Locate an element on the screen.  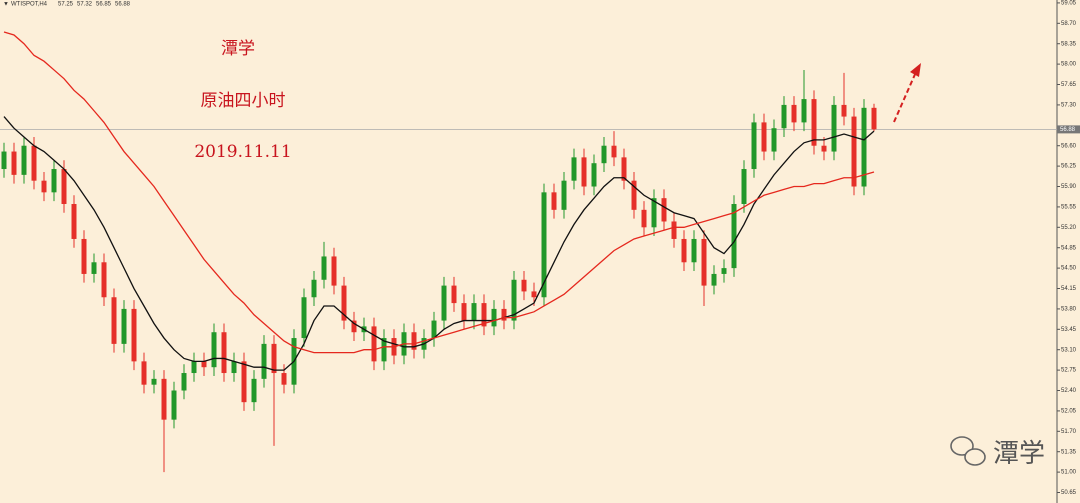
ohlc-low: 56.85 is located at coordinates (104, 5).